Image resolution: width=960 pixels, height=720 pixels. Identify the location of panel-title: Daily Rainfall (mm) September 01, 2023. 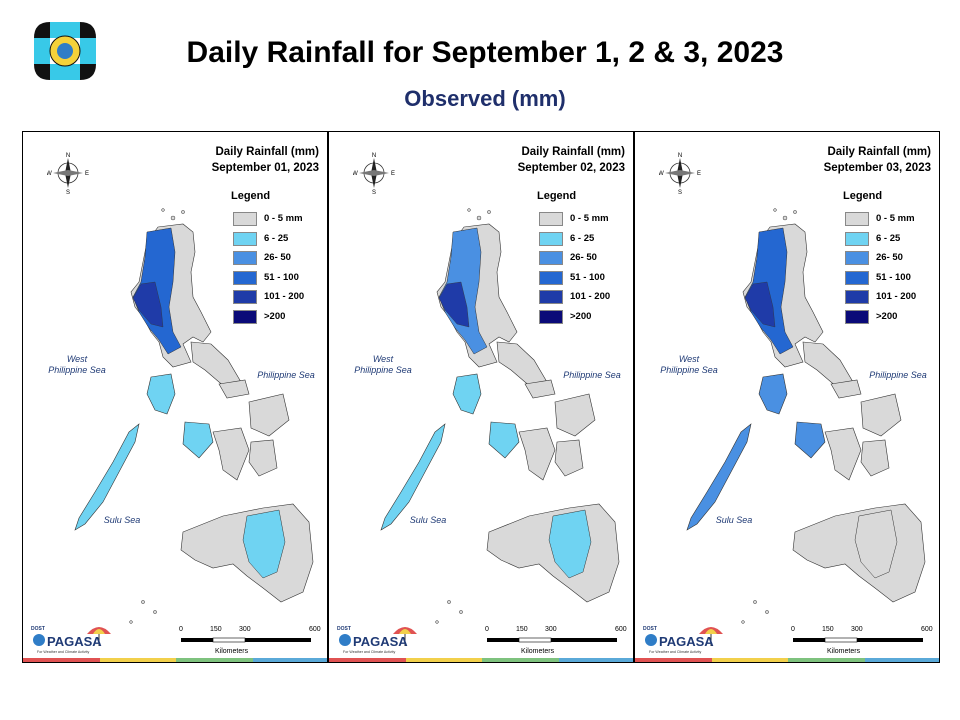
(265, 160).